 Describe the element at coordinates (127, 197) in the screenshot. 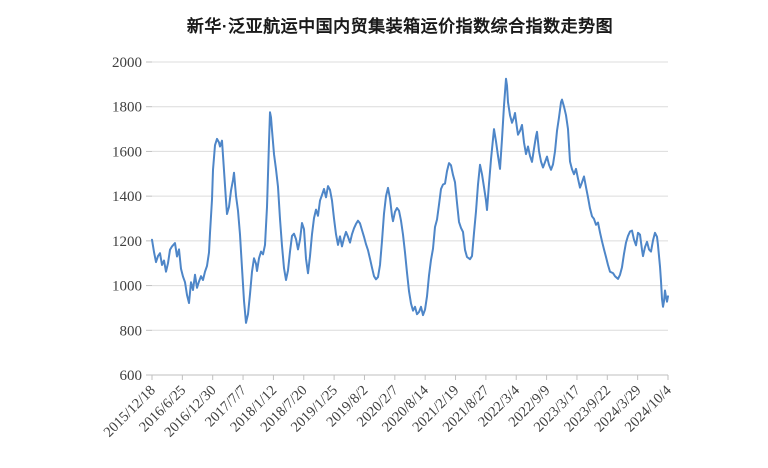

I see `y-tick-label: 1400` at that location.